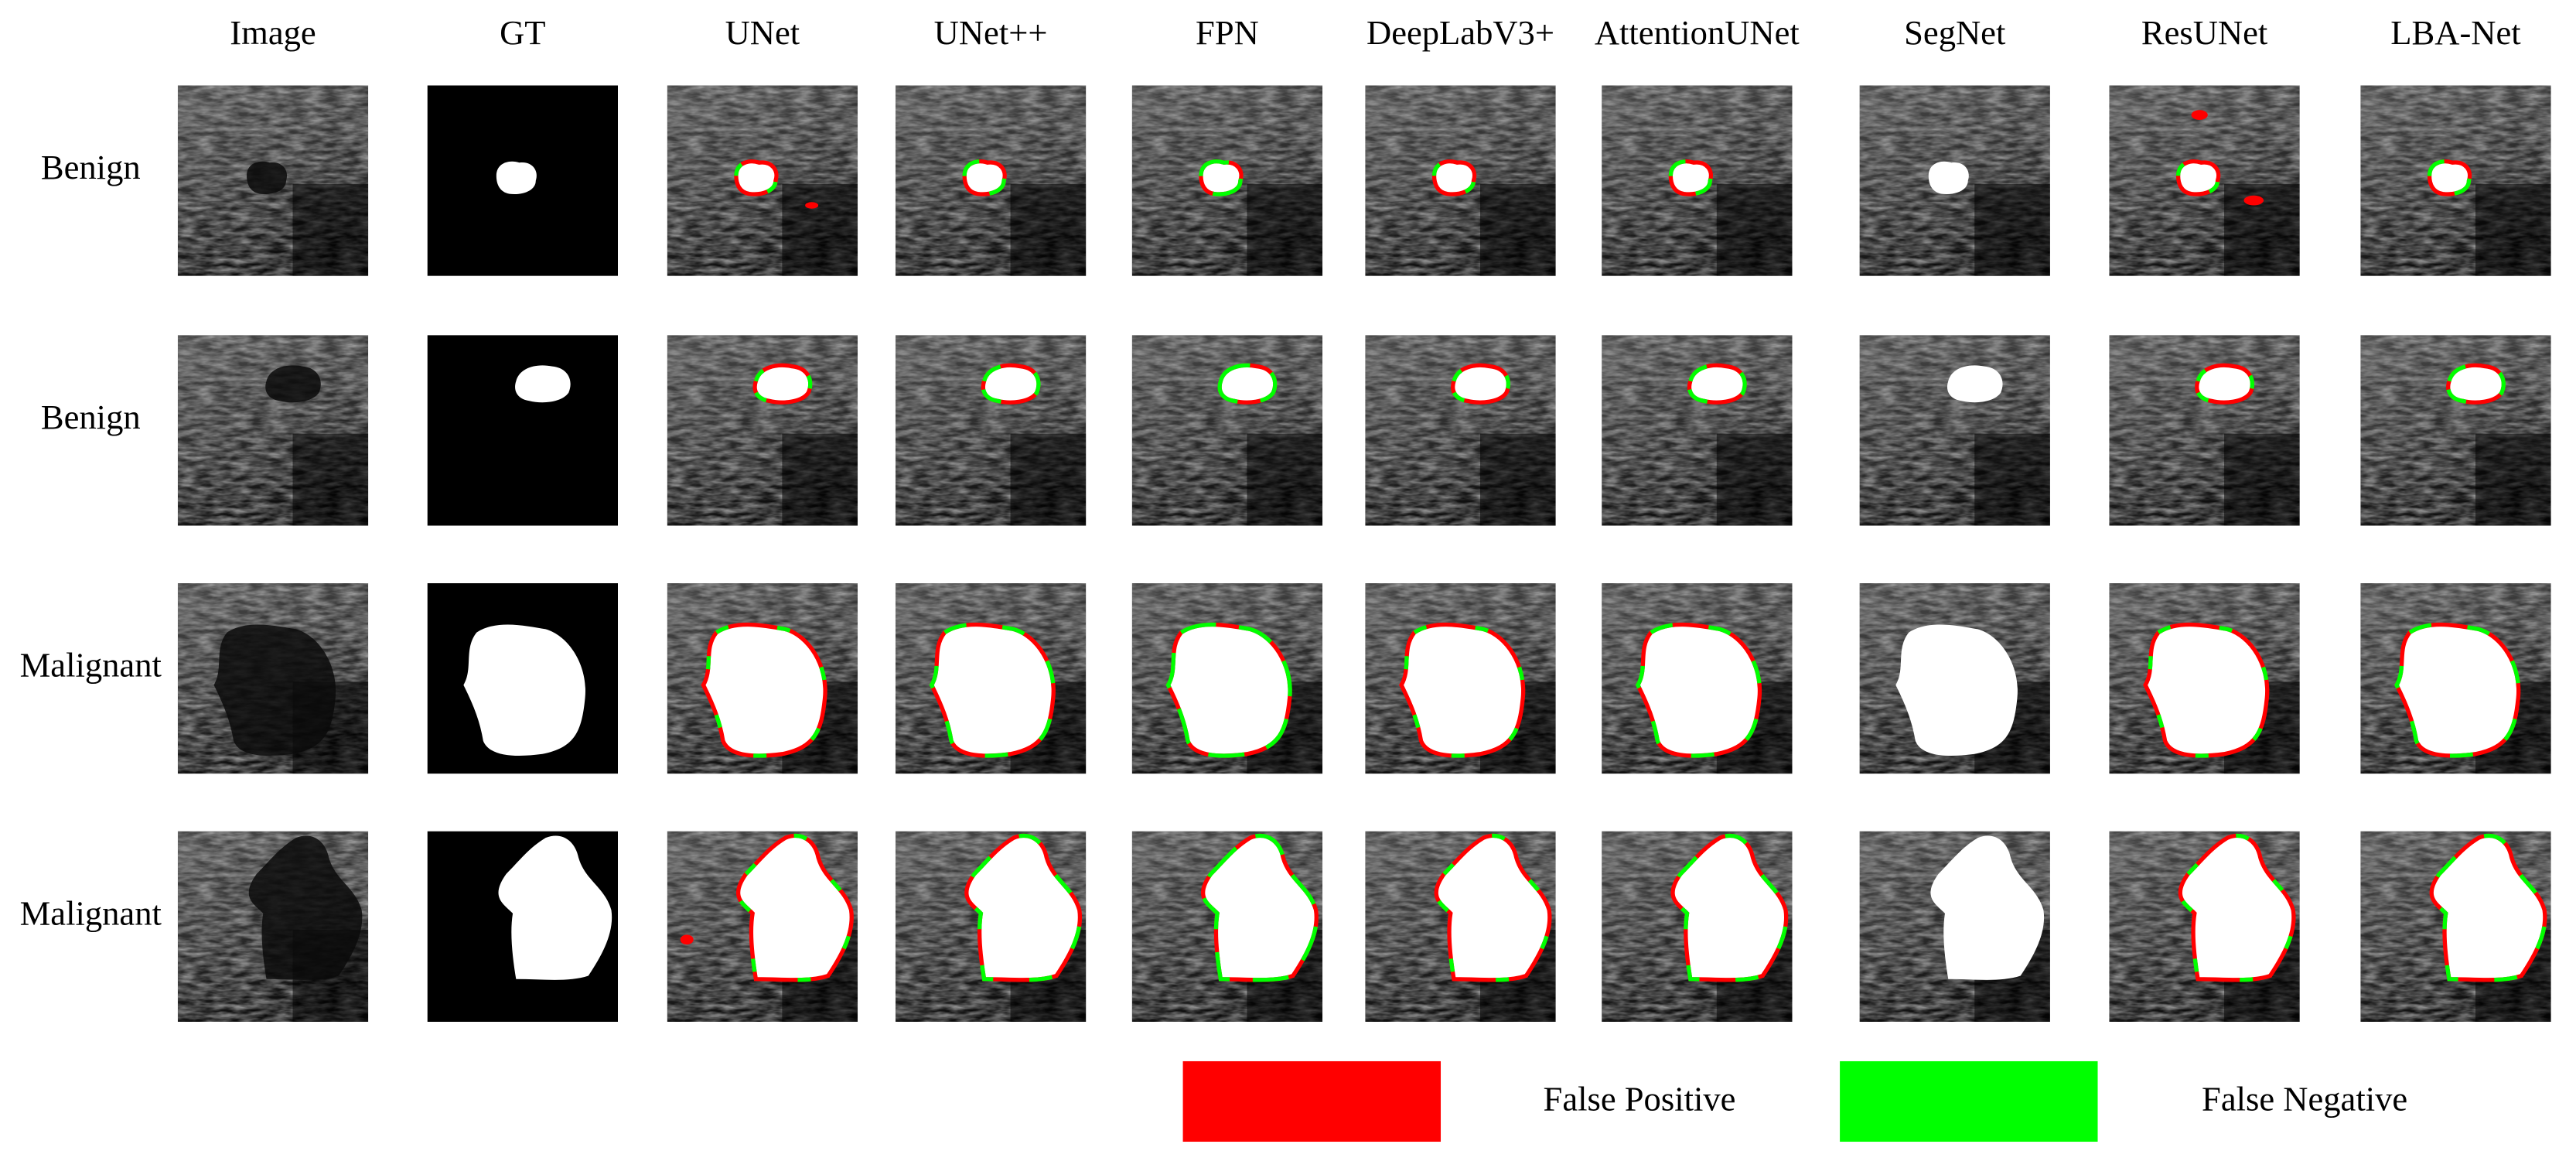 This screenshot has width=2576, height=1168. Describe the element at coordinates (762, 32) in the screenshot. I see `column-header: UNet` at that location.